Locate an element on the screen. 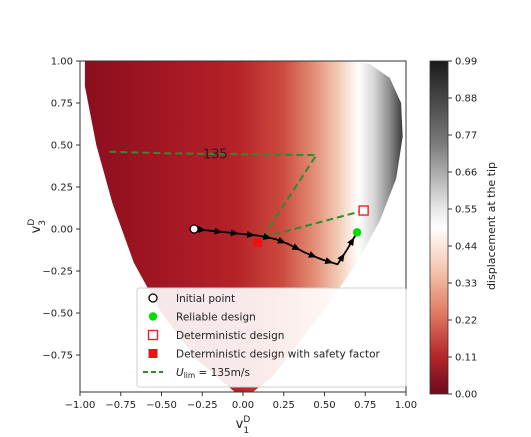  x-axis-label: vD 1 is located at coordinates (243, 425).